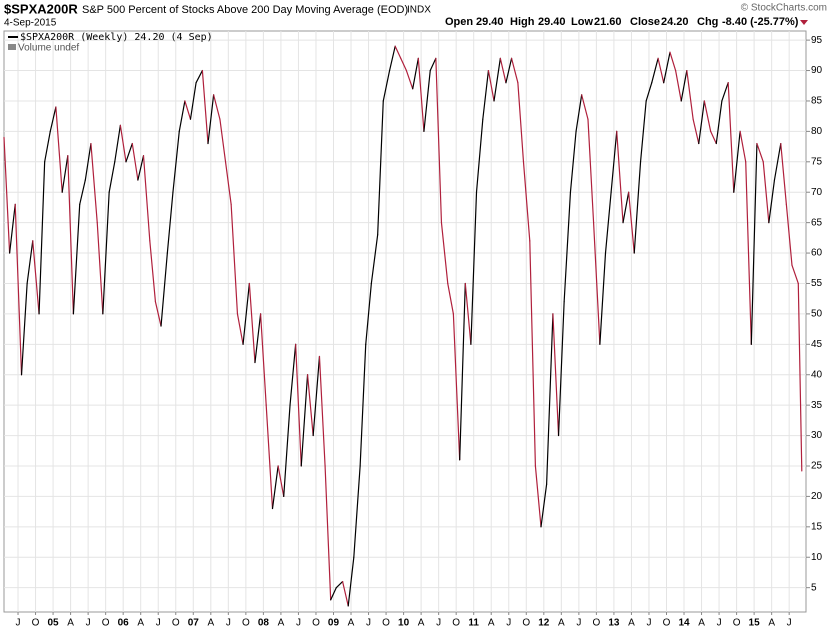 This screenshot has width=829, height=632. Describe the element at coordinates (804, 22) in the screenshot. I see `down-arrow` at that location.